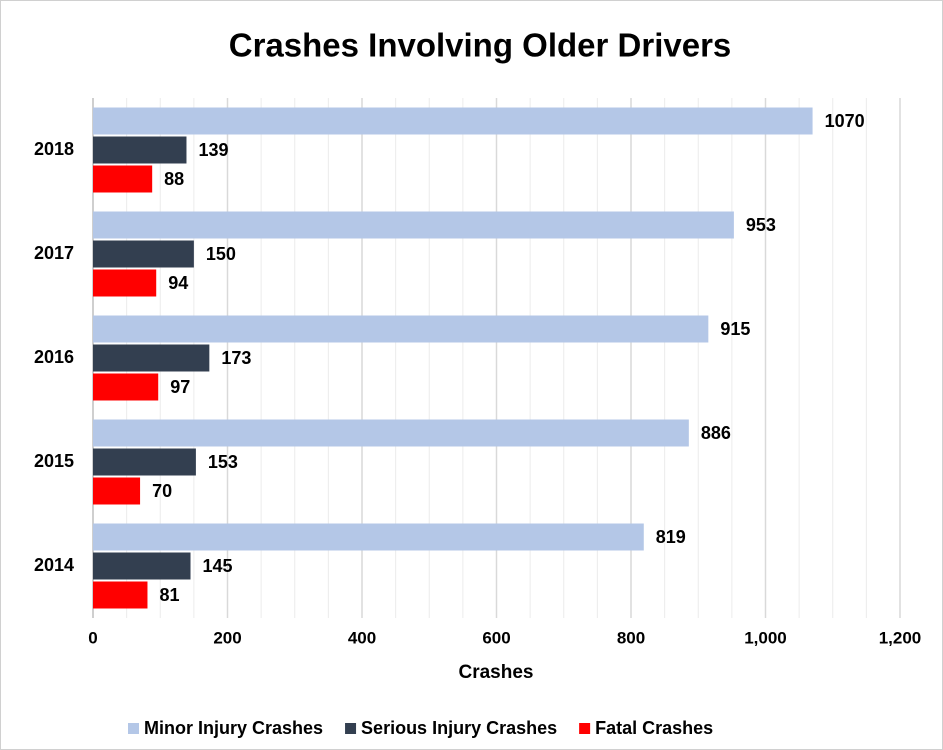 This screenshot has width=943, height=750. Describe the element at coordinates (362, 637) in the screenshot. I see `x-tick-label: 400` at that location.